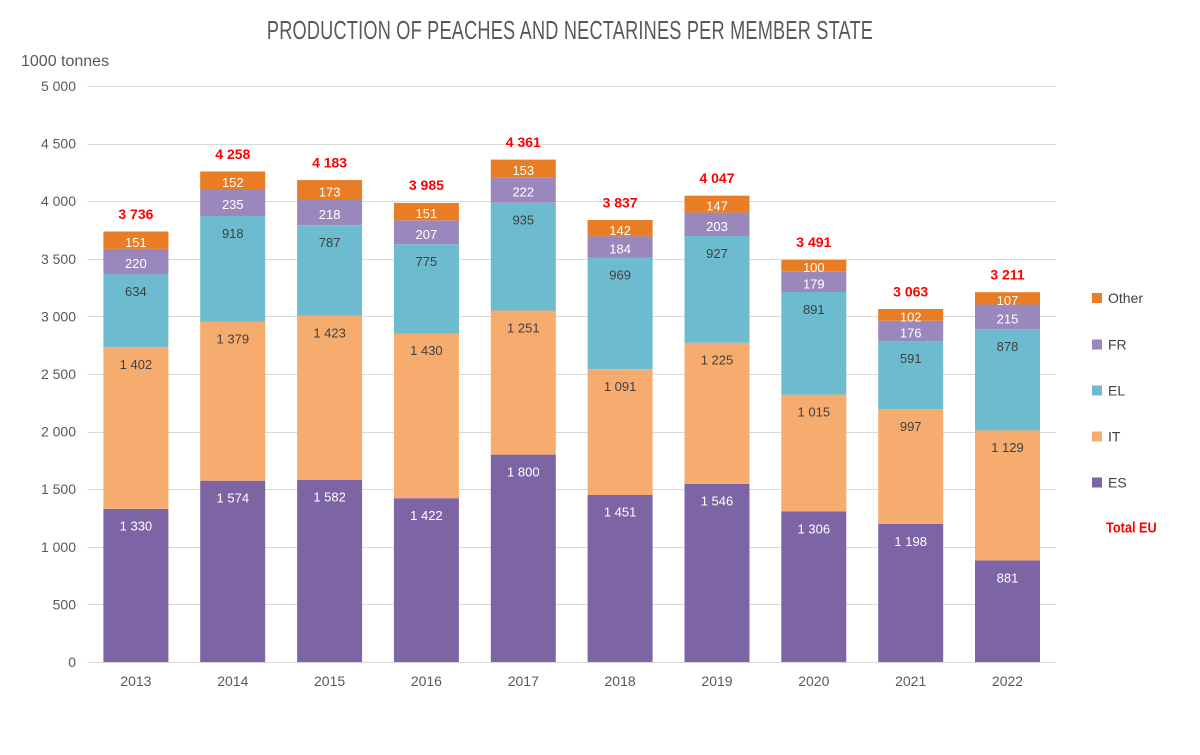 The height and width of the screenshot is (755, 1200). Describe the element at coordinates (330, 242) in the screenshot. I see `svg-text: 787` at that location.